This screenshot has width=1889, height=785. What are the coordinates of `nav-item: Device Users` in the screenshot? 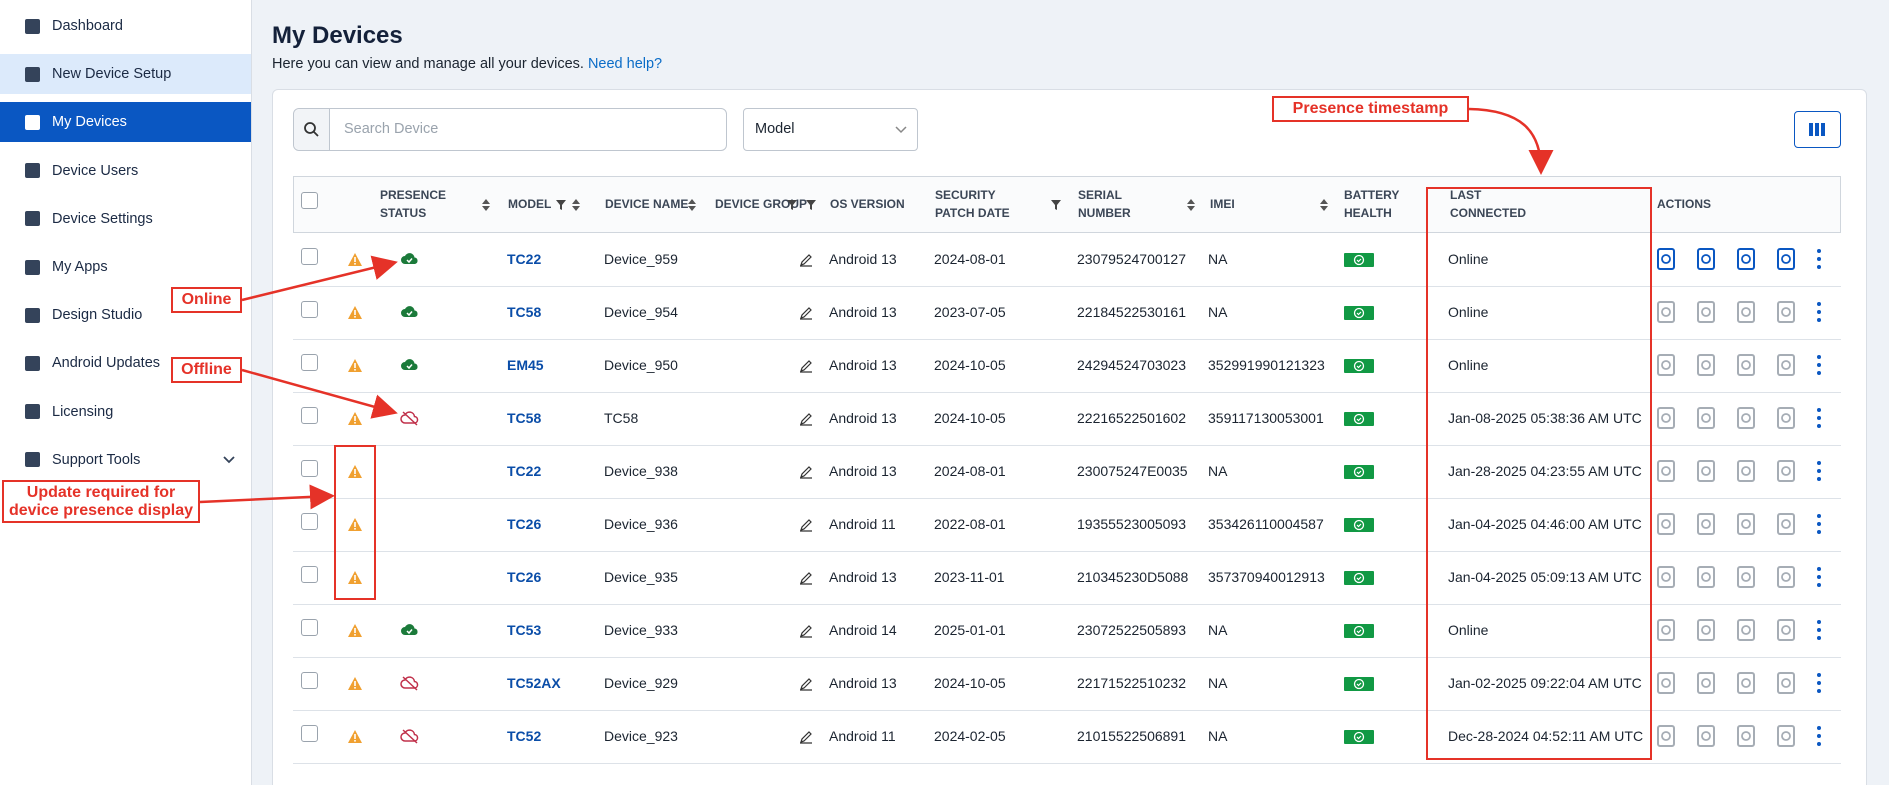 It's located at (125, 171).